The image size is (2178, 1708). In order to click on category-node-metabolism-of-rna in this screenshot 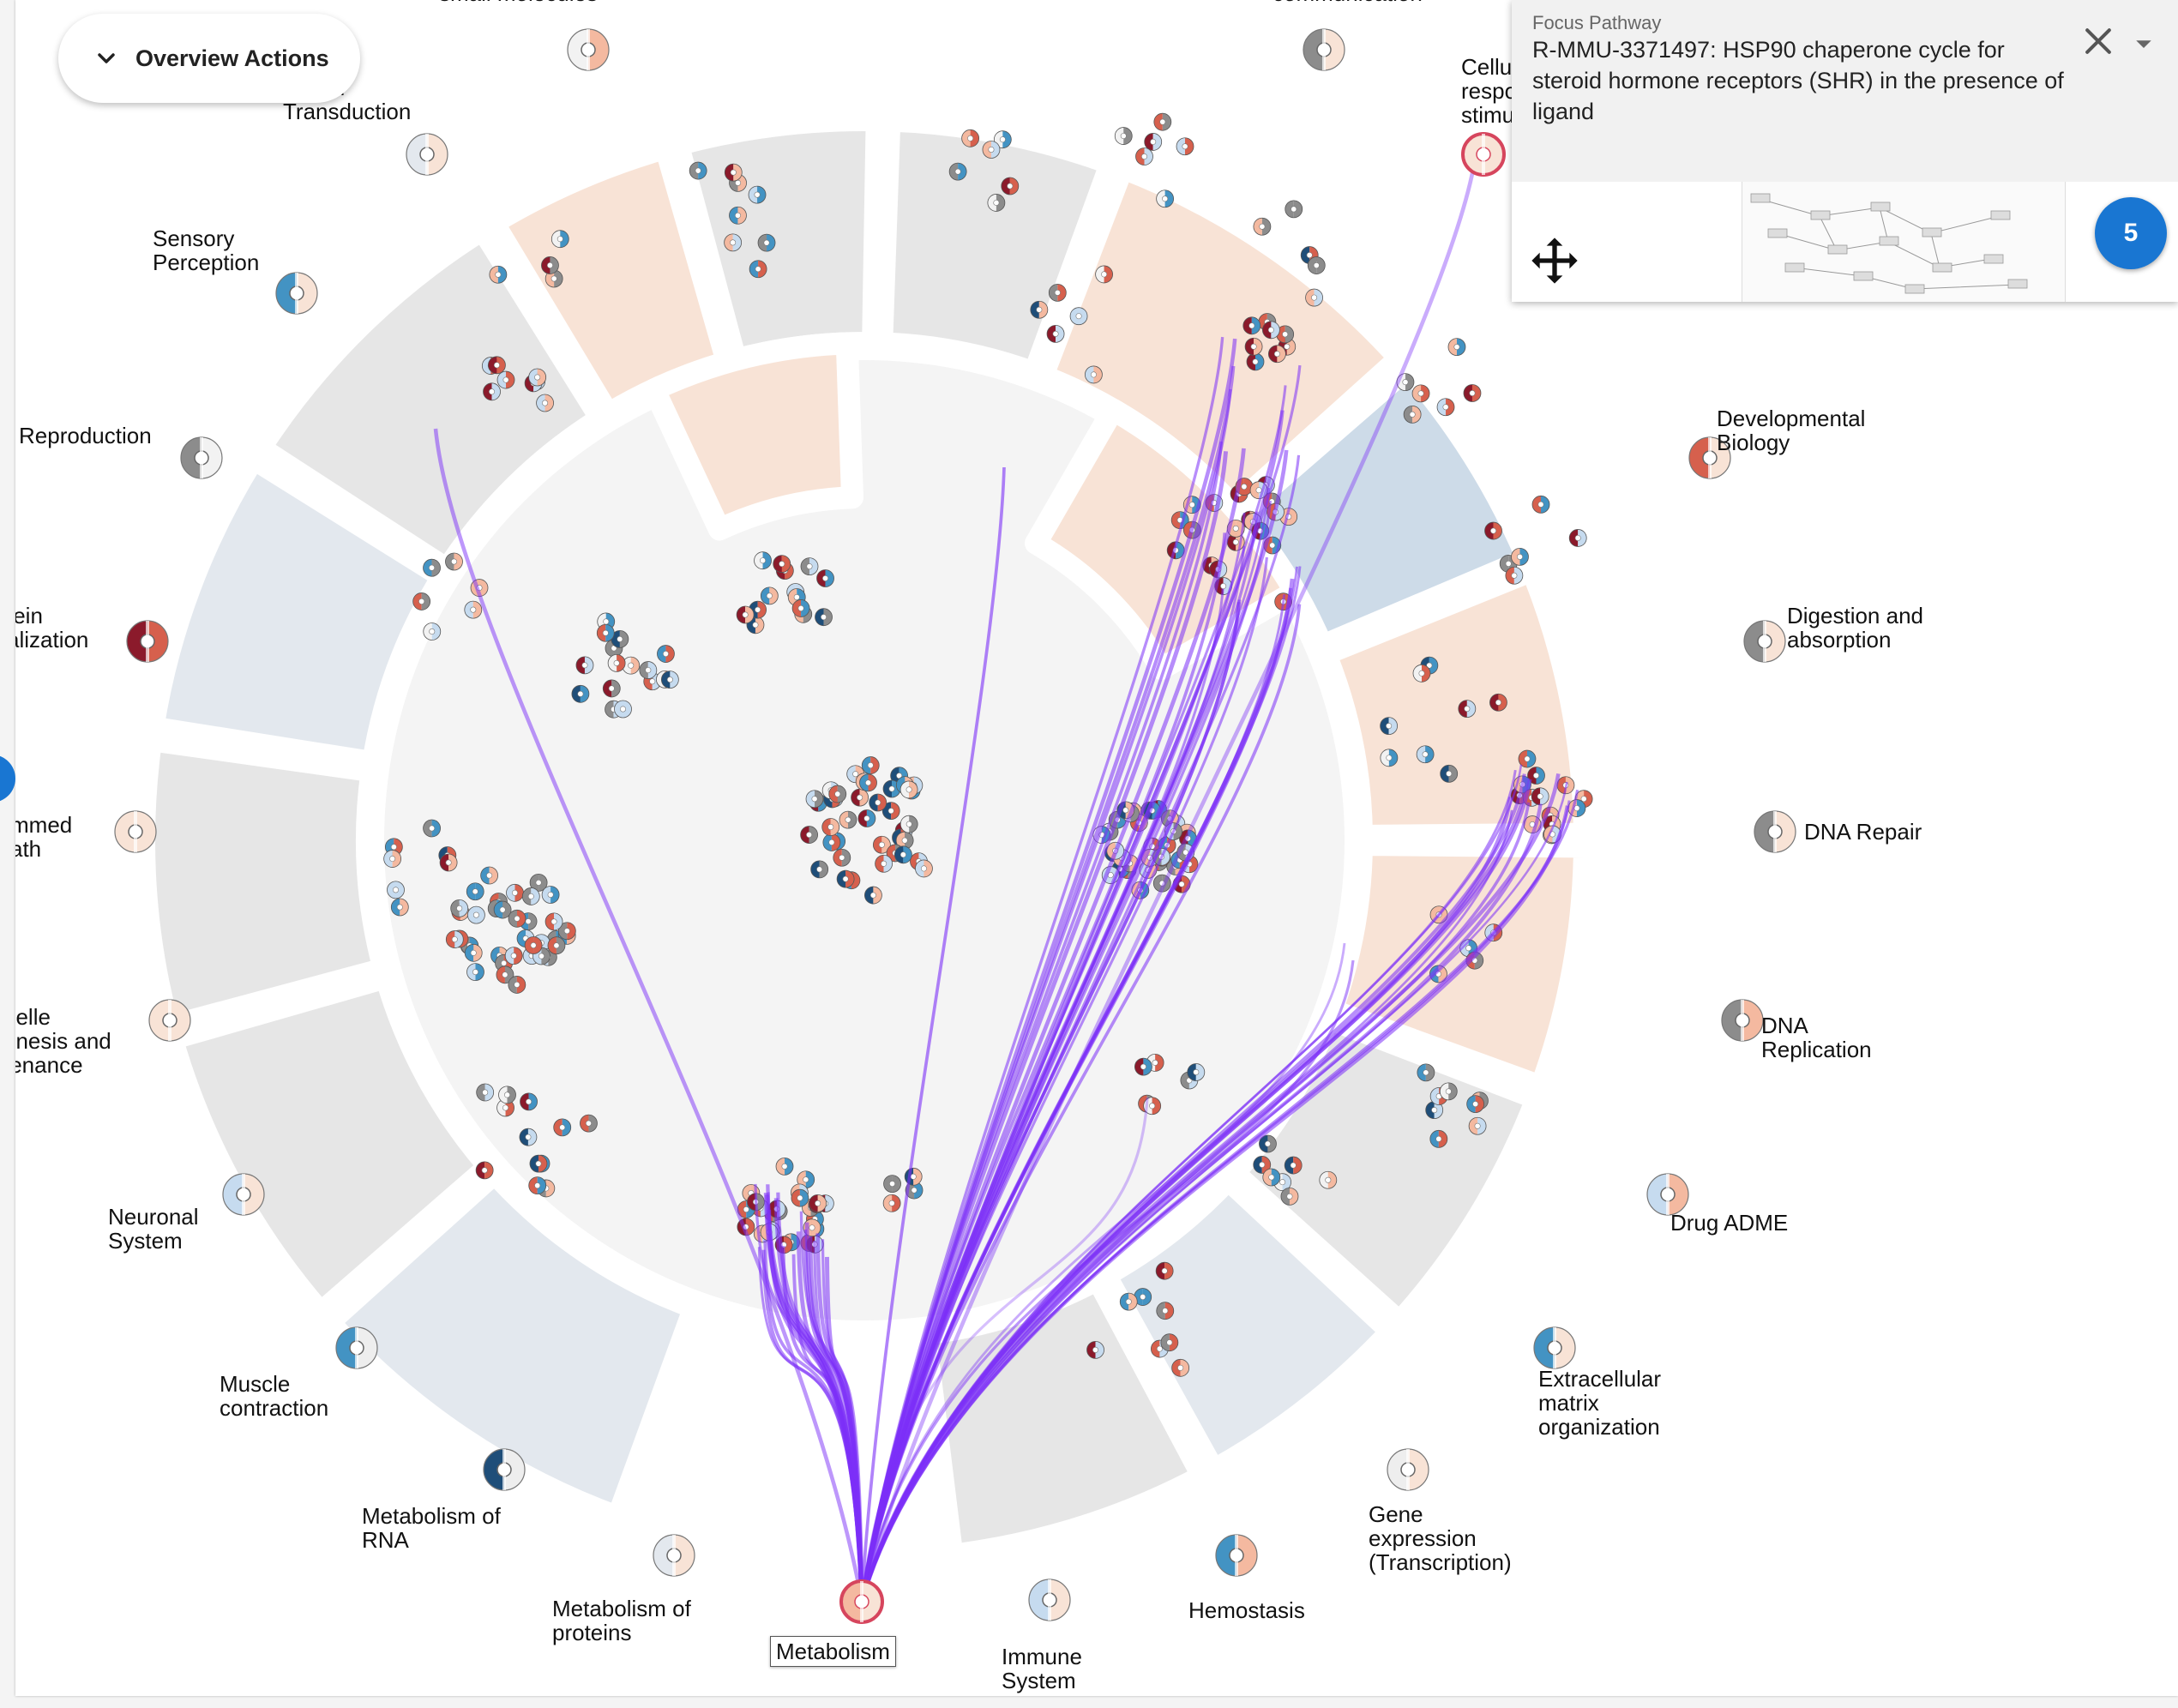, I will do `click(504, 1469)`.